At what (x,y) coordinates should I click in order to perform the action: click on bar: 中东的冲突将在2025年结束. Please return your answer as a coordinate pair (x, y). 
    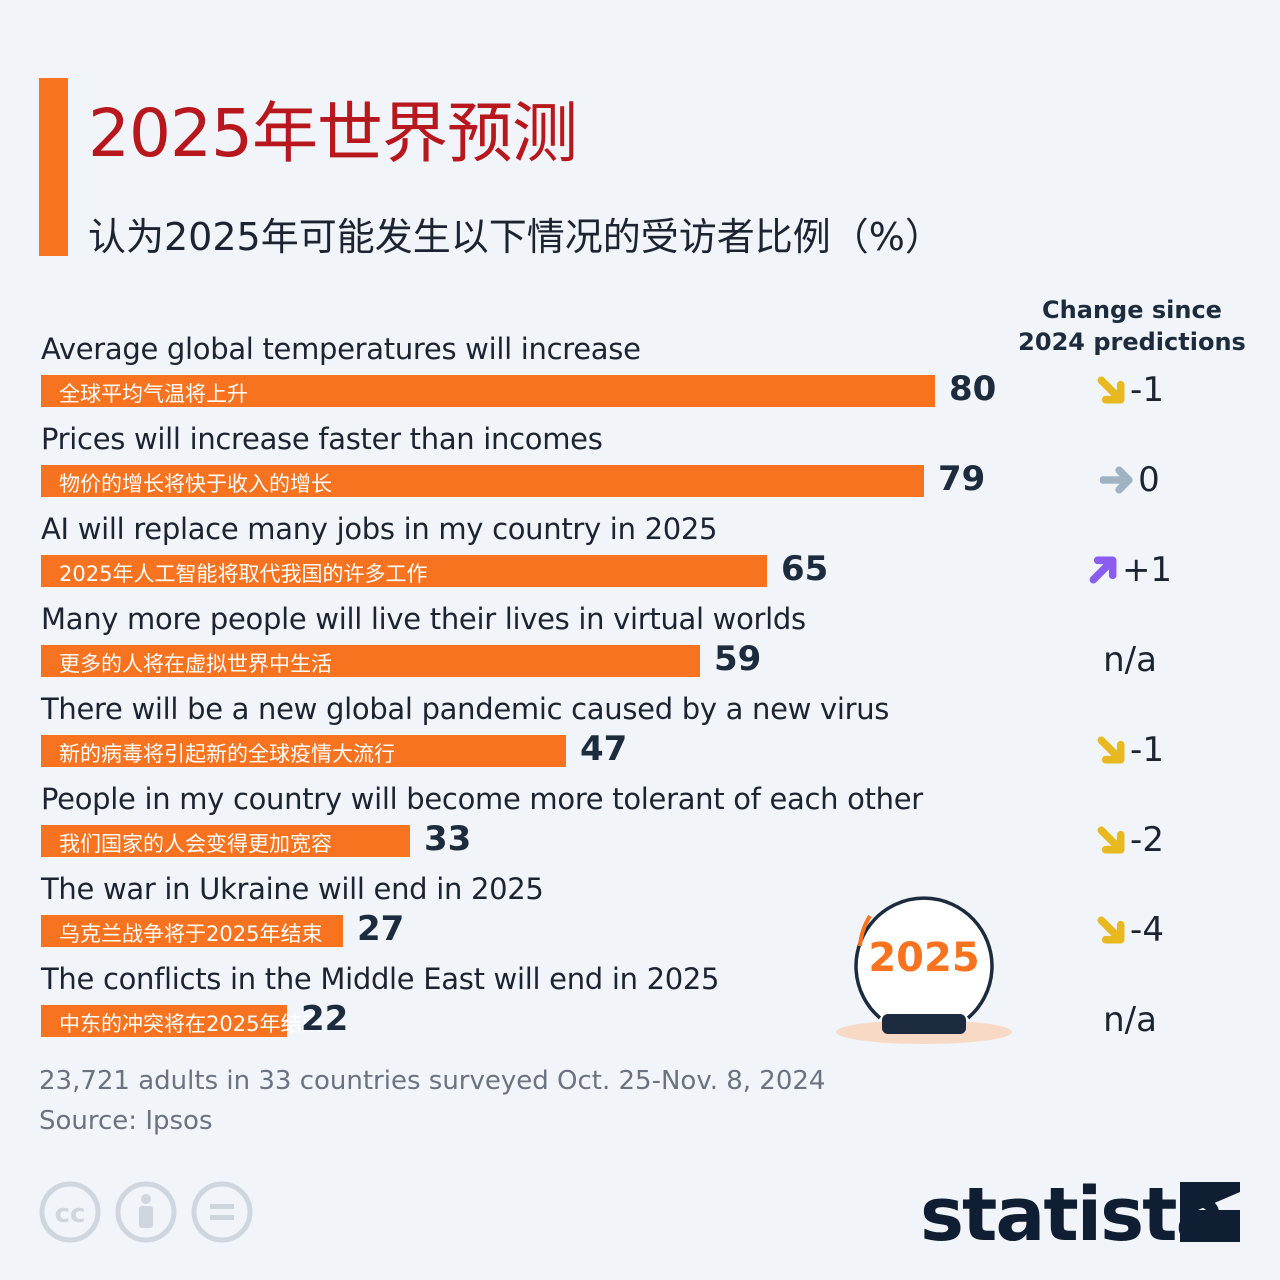
    Looking at the image, I should click on (181, 1021).